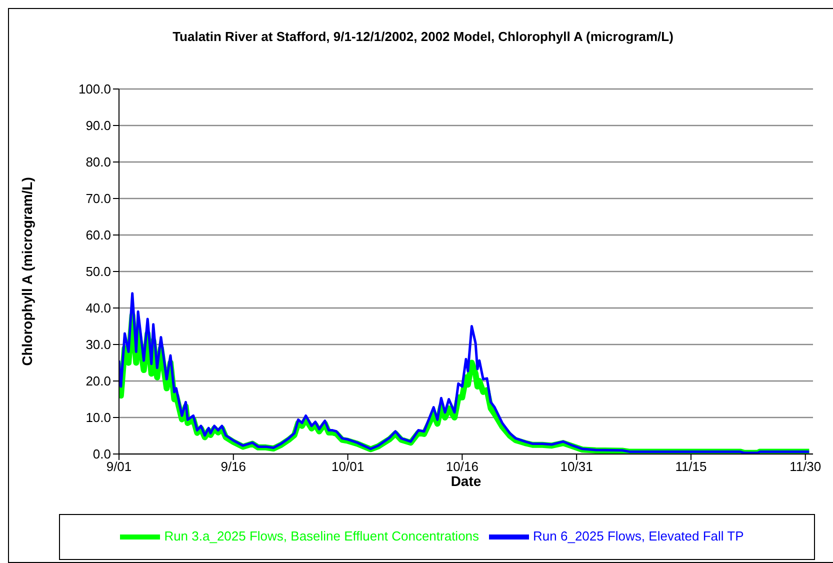 The image size is (833, 563). Describe the element at coordinates (98, 272) in the screenshot. I see `y-tick-label: 50.0` at that location.